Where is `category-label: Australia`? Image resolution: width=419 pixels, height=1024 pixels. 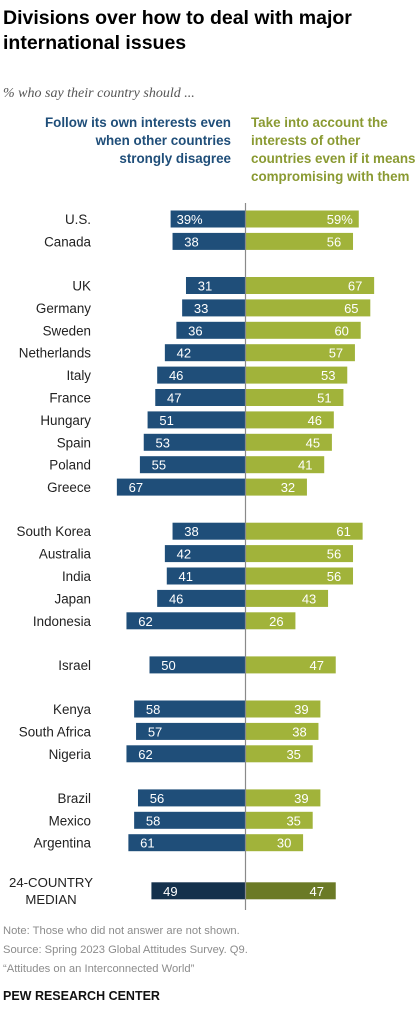
category-label: Australia is located at coordinates (65, 554).